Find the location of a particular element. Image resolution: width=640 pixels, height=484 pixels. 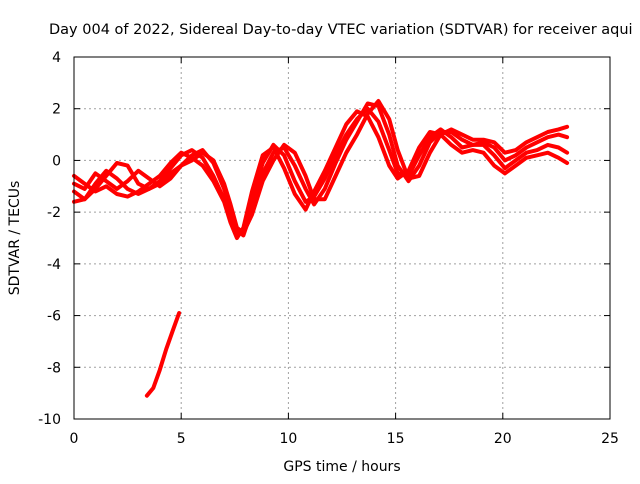

y-tick-label: 4 is located at coordinates (56, 58).